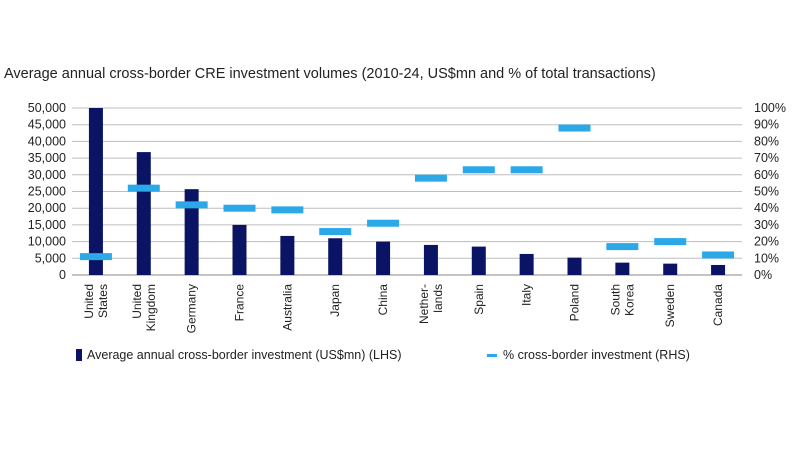 The width and height of the screenshot is (800, 450). Describe the element at coordinates (151, 307) in the screenshot. I see `category-label: Kingdom` at that location.